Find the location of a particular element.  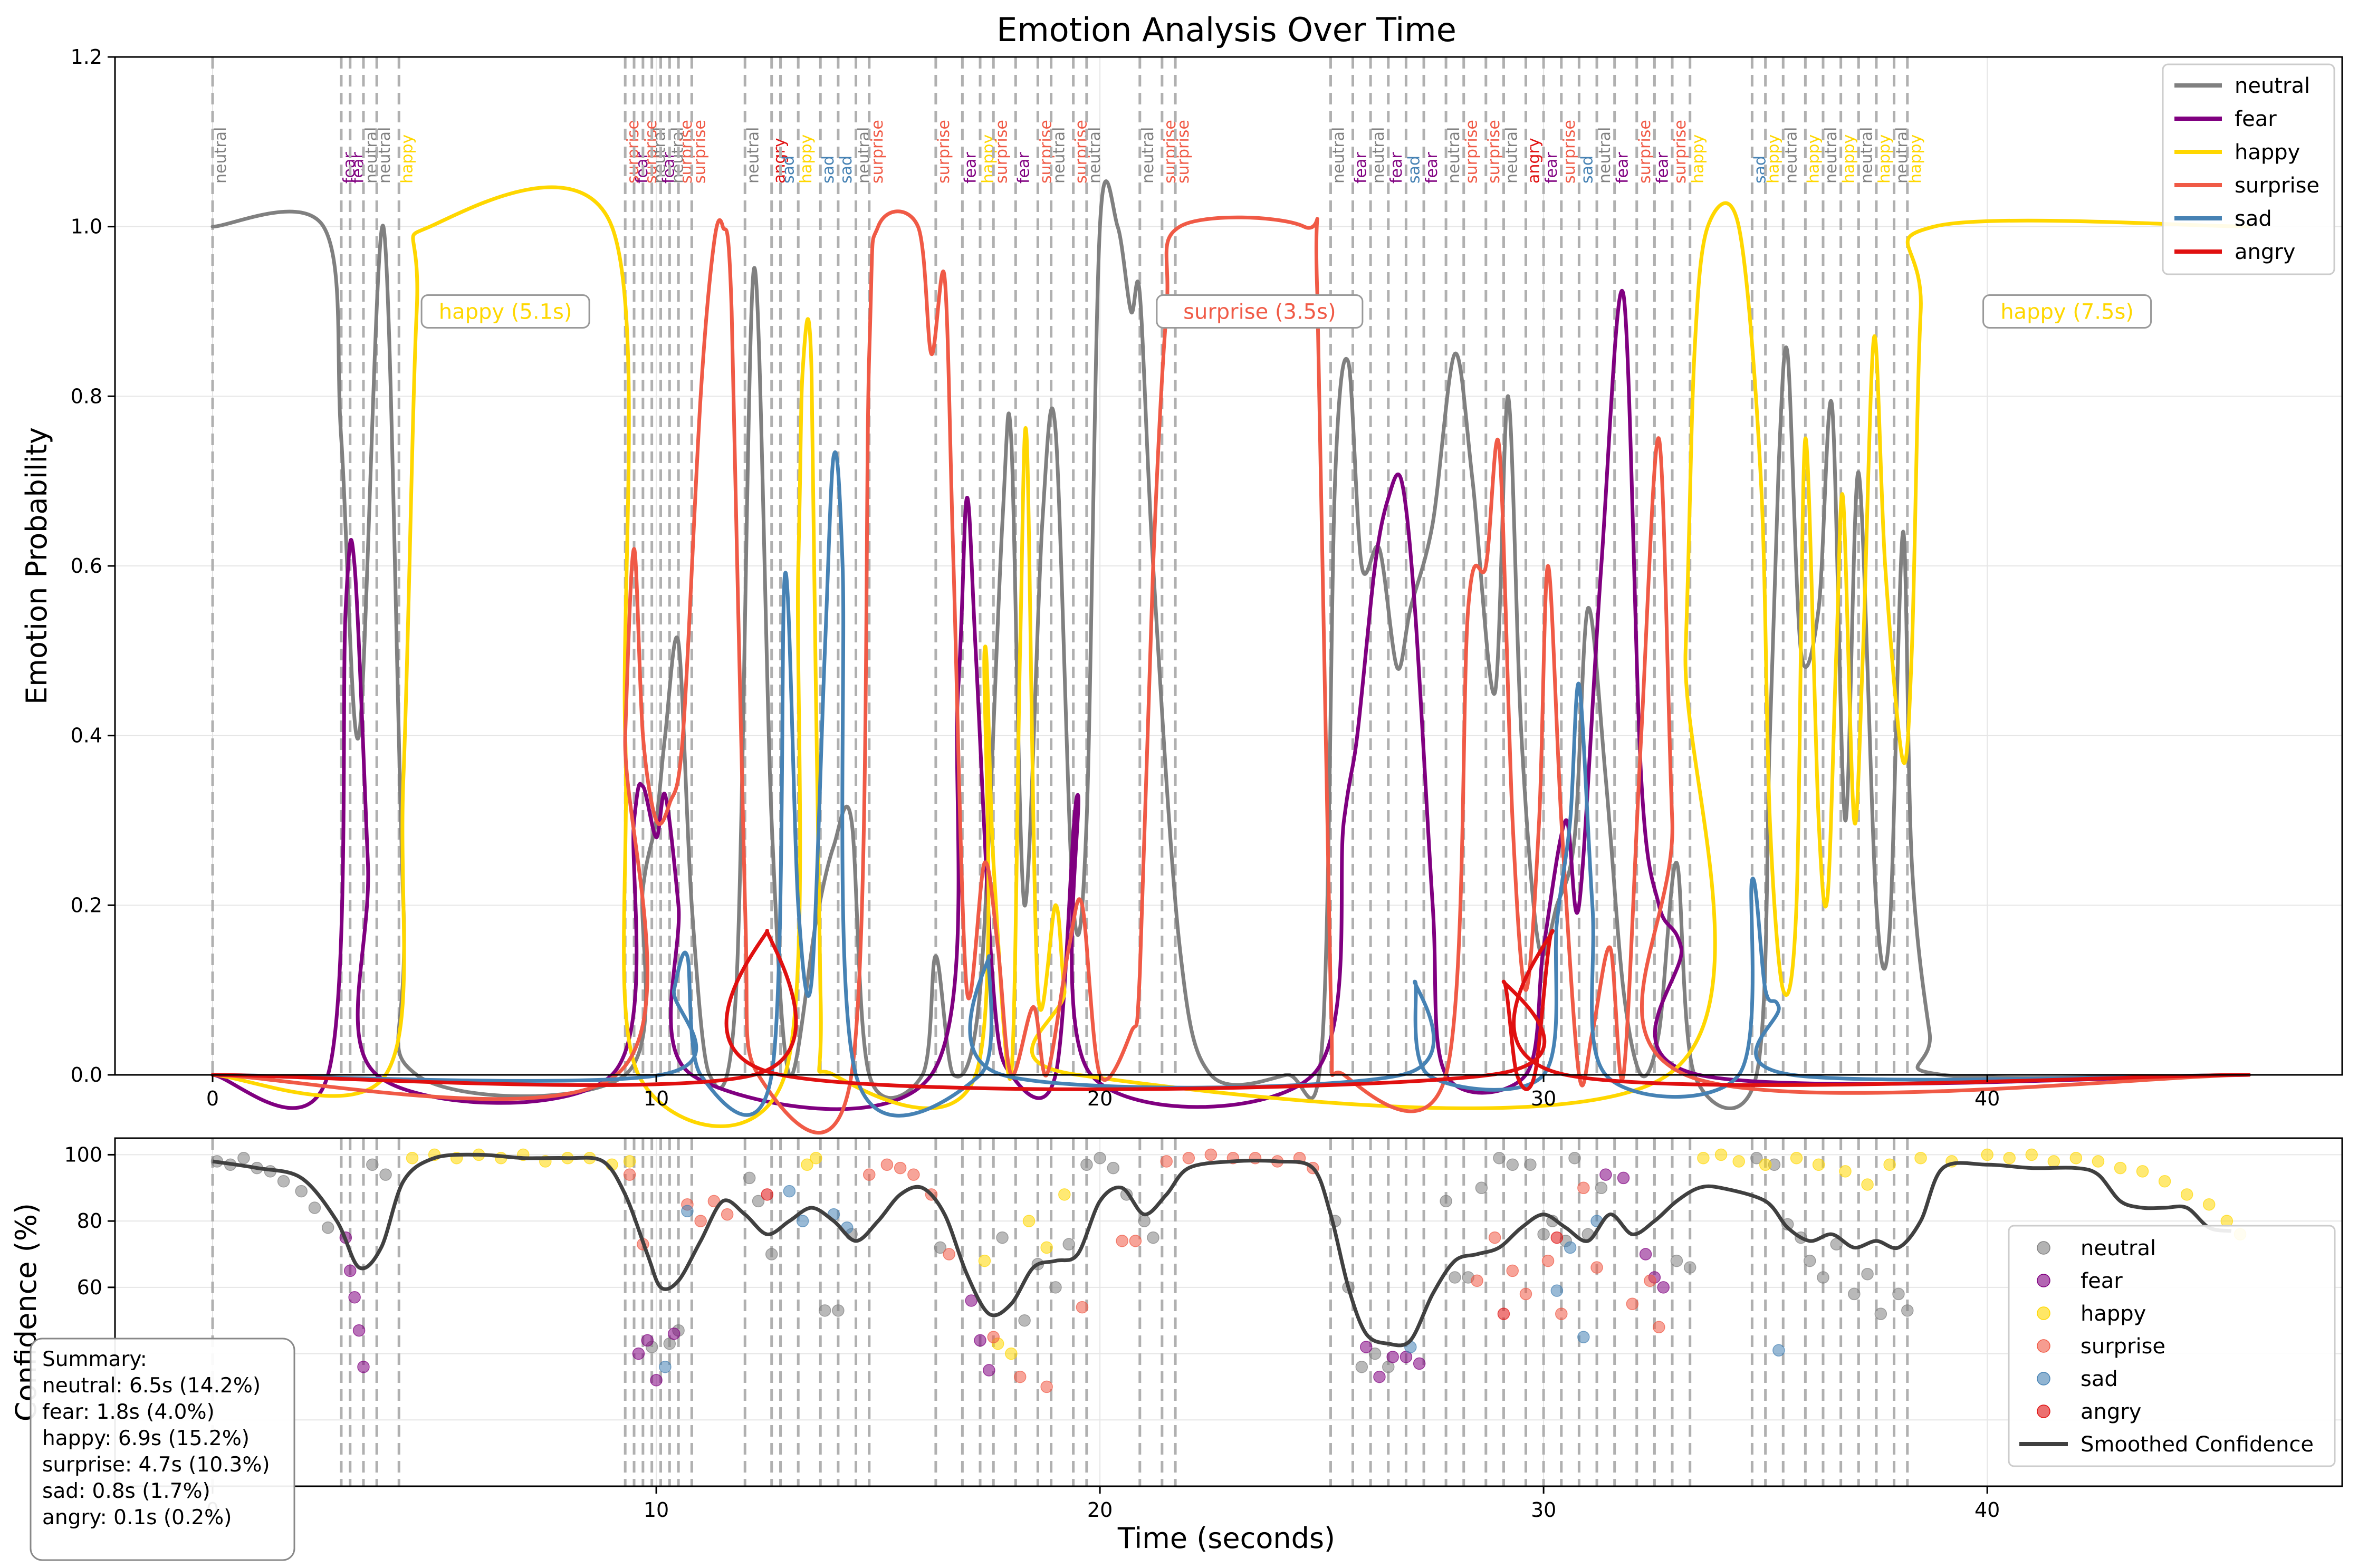

legend-entry-label: angry is located at coordinates (2265, 252).